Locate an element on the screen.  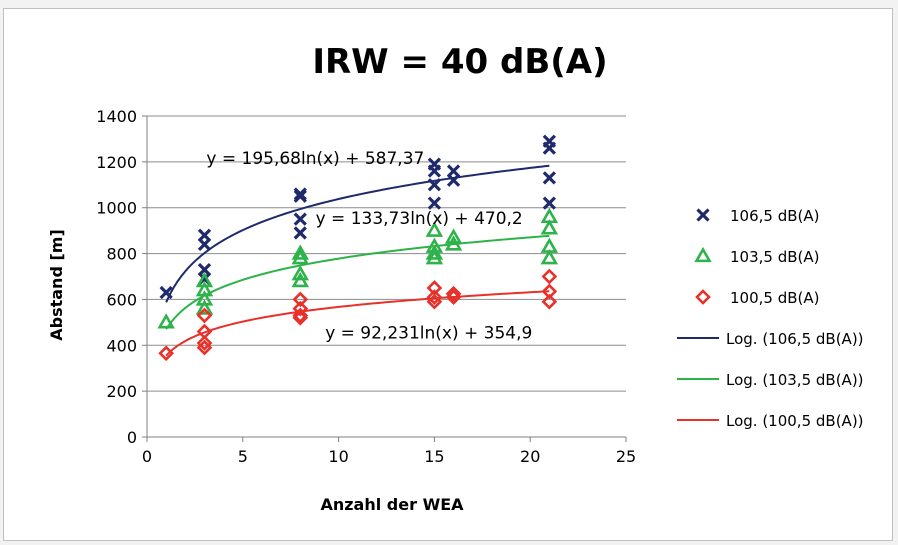
x-tick-label: 0 is located at coordinates (147, 456).